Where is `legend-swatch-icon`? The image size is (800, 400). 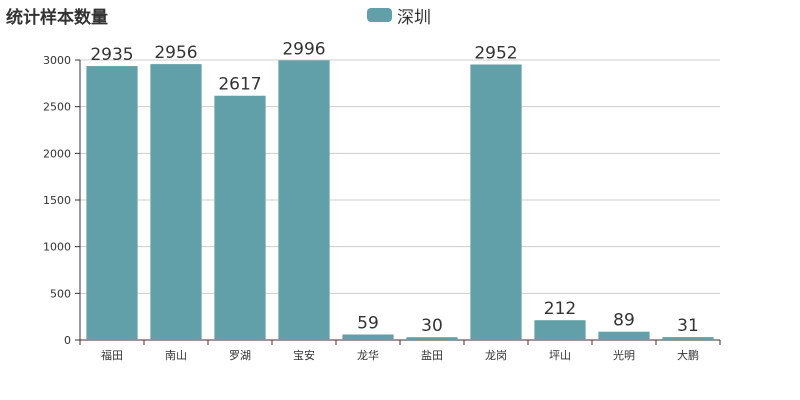
legend-swatch-icon is located at coordinates (379, 15).